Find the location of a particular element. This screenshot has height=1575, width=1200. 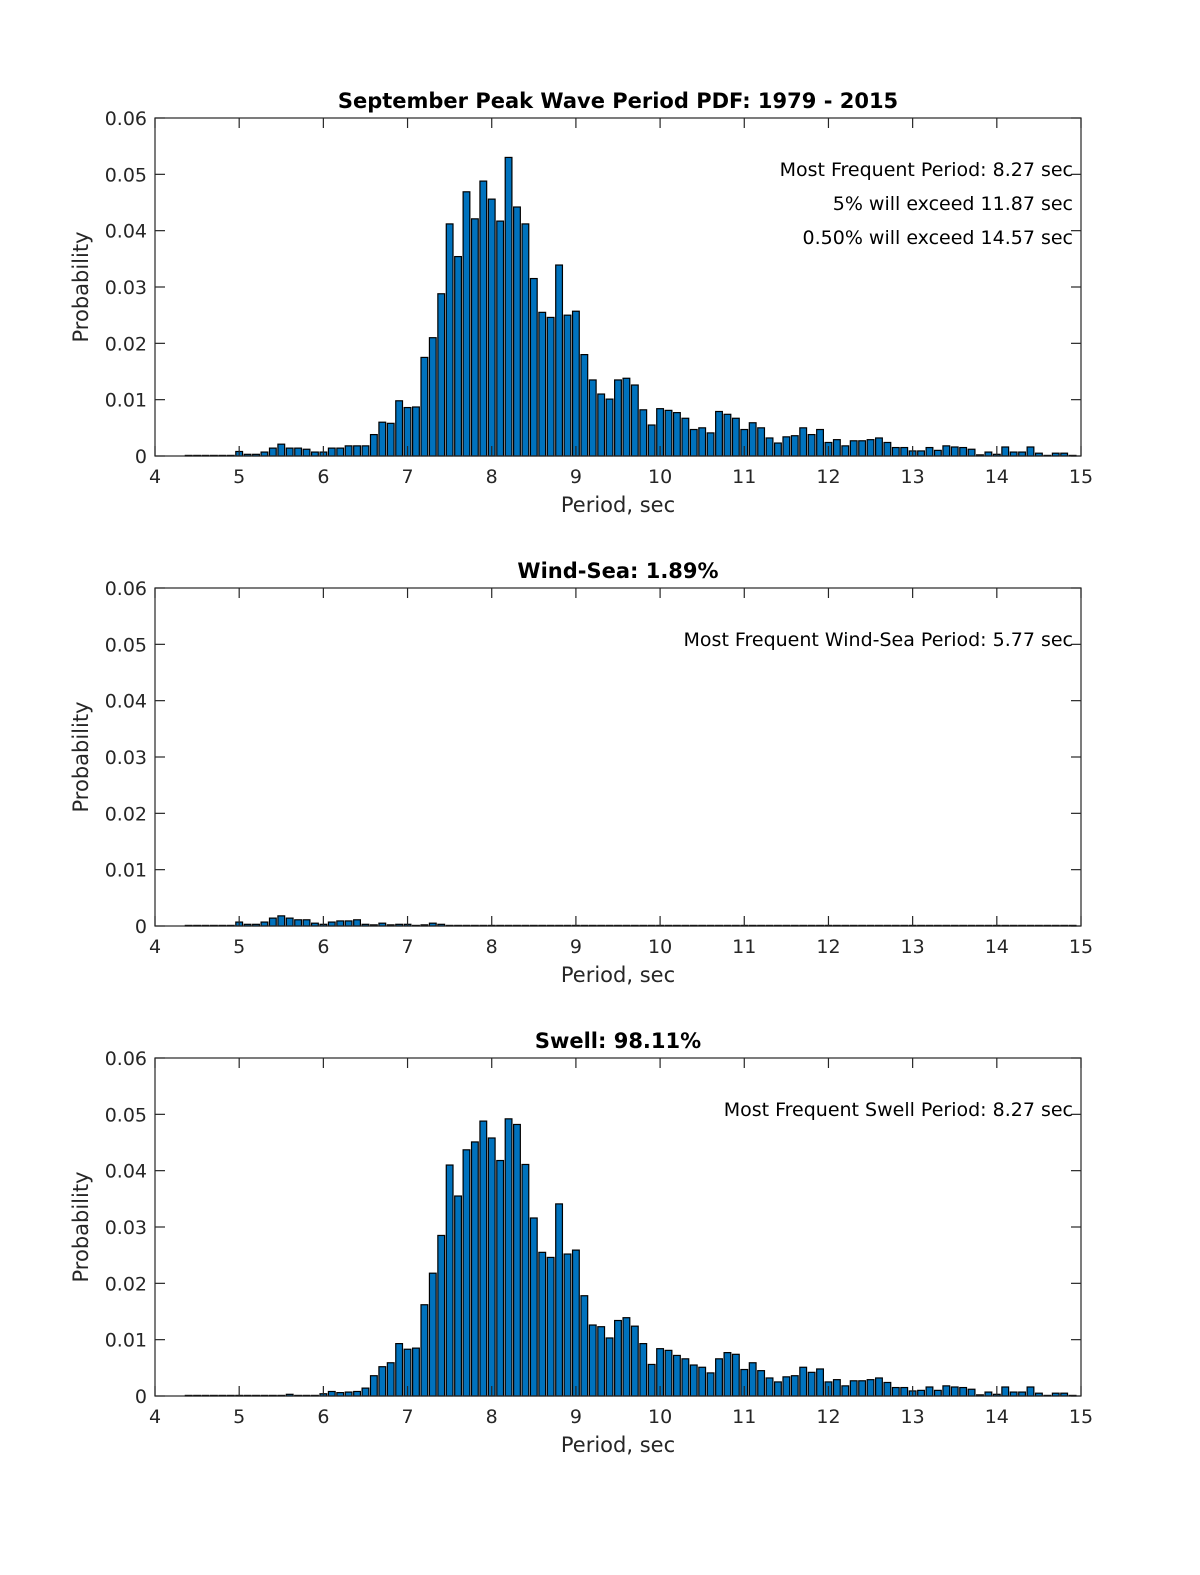

x-tick-label: 15 is located at coordinates (1081, 477).